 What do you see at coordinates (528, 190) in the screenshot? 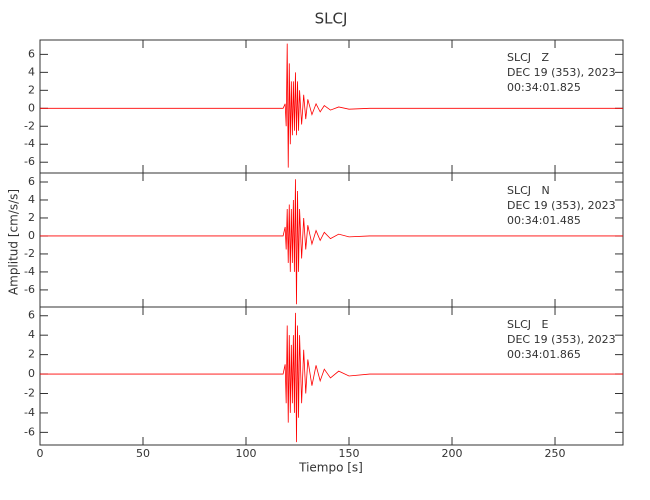
I see `station-label: SLCJ N` at bounding box center [528, 190].